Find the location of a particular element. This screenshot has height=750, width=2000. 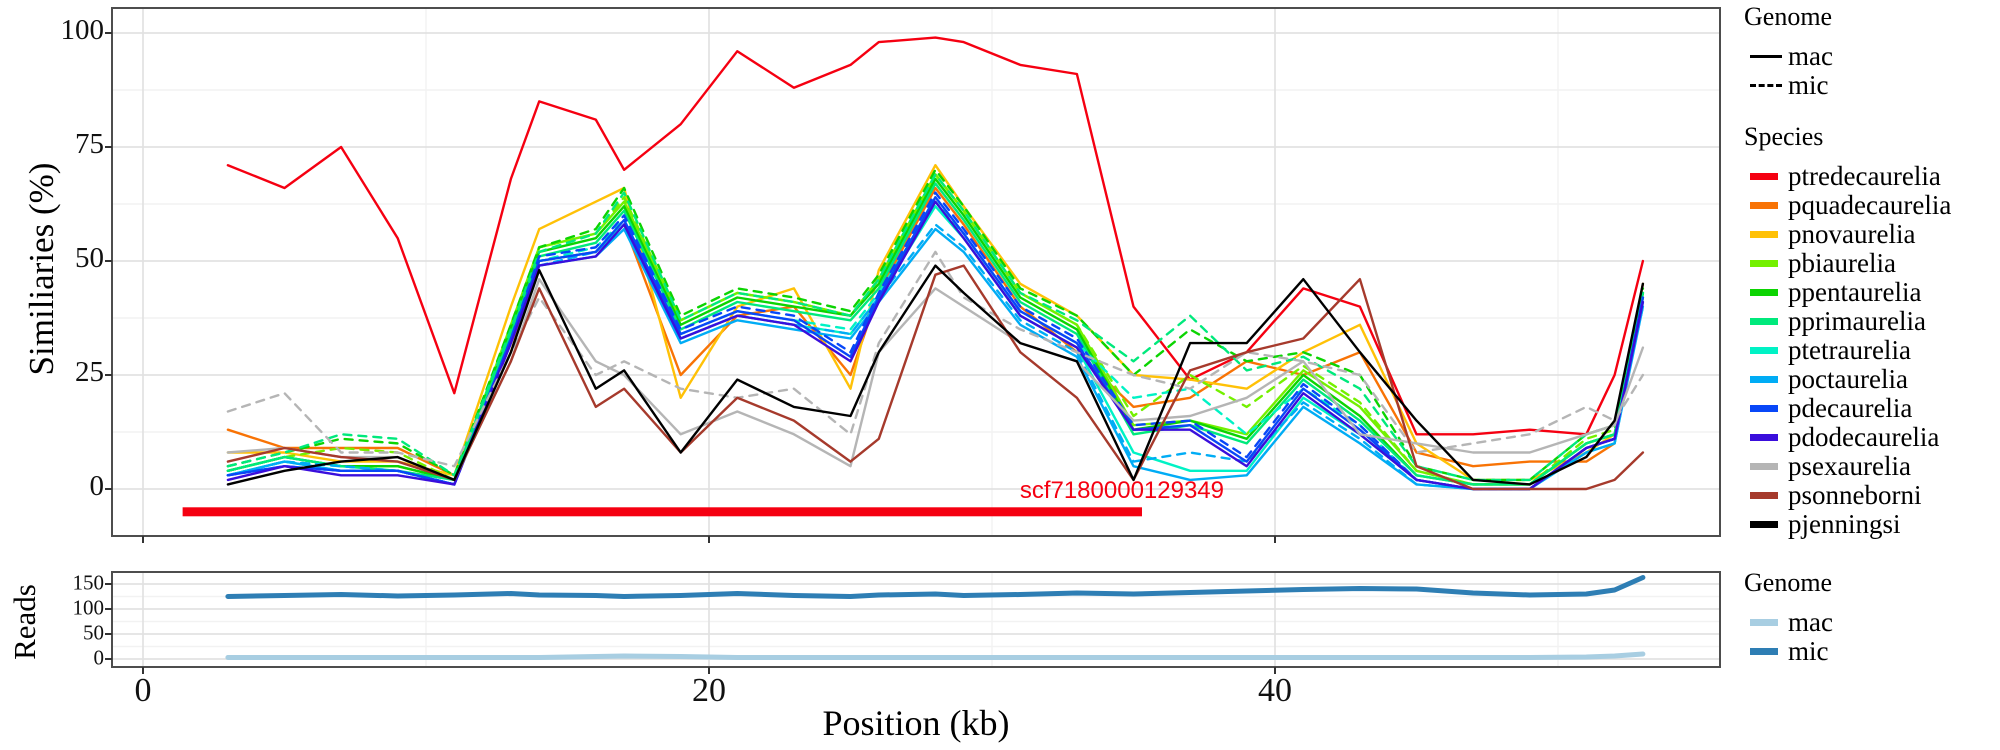

main-ytick-label: 50 is located at coordinates (89, 257).